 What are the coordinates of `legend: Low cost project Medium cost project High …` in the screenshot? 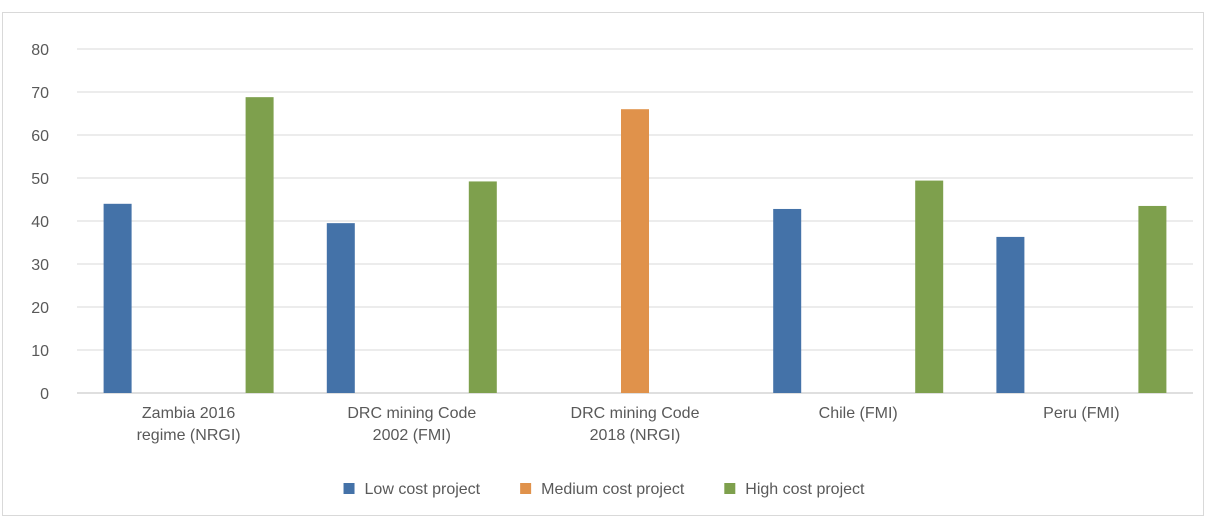 It's located at (604, 489).